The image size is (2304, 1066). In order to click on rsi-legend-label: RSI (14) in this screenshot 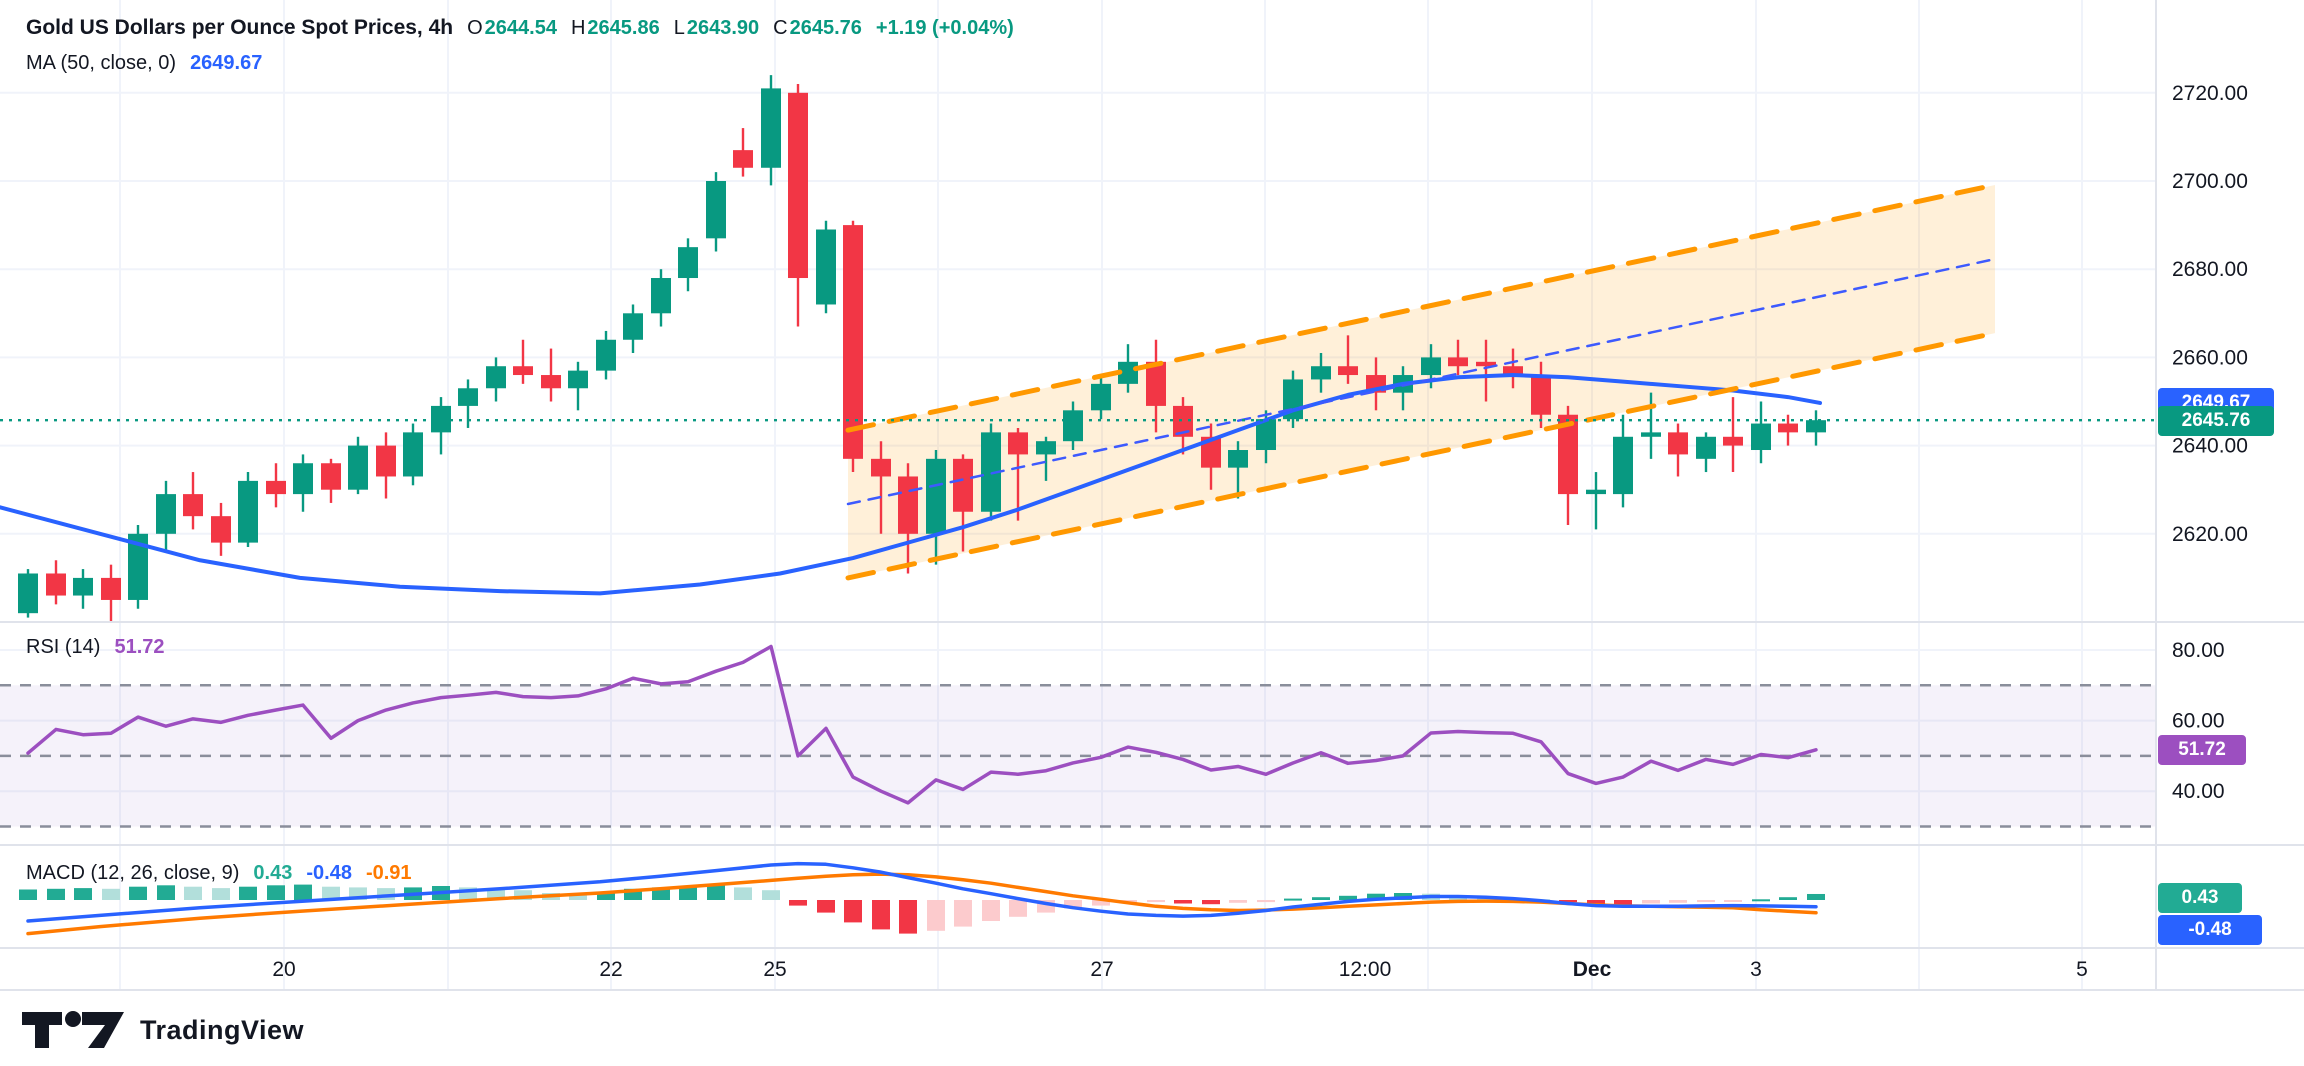, I will do `click(63, 647)`.